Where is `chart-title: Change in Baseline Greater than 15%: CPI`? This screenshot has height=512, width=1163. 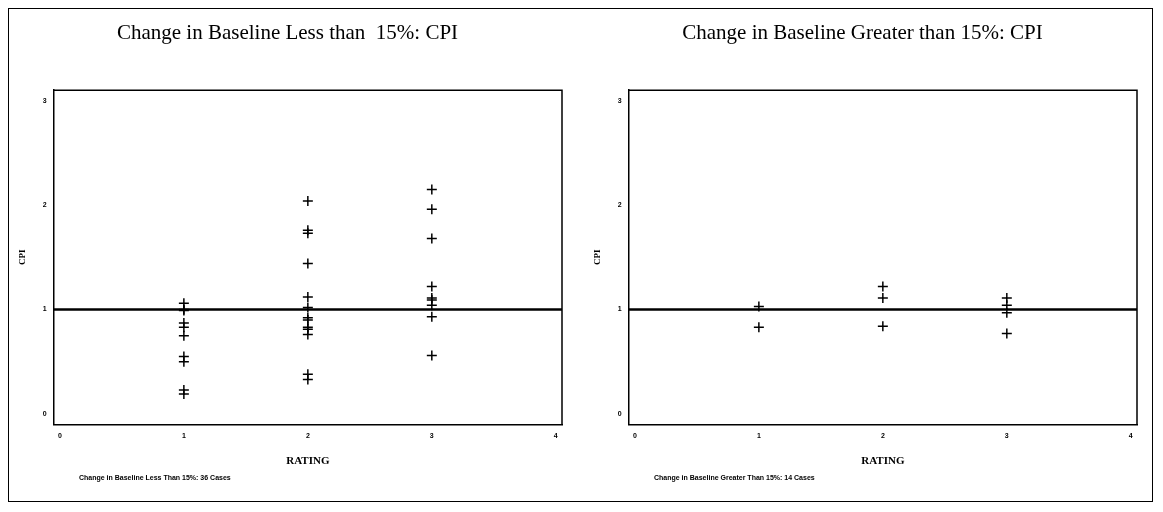 chart-title: Change in Baseline Greater than 15%: CPI is located at coordinates (862, 32).